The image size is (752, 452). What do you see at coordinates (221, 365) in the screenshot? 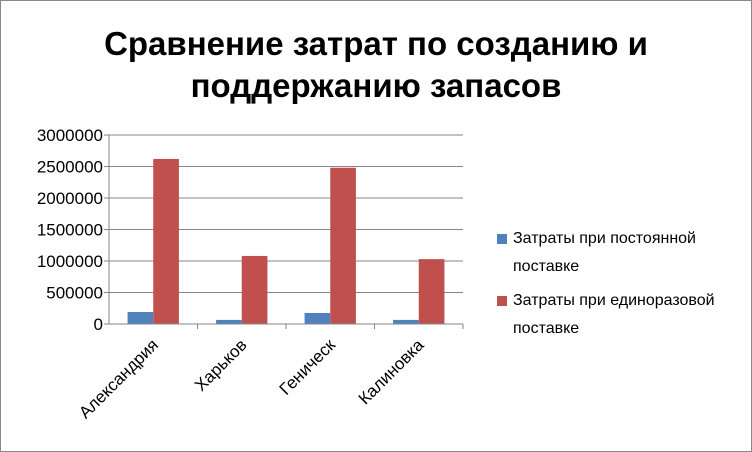
I see `x-tick-label: Харьков` at bounding box center [221, 365].